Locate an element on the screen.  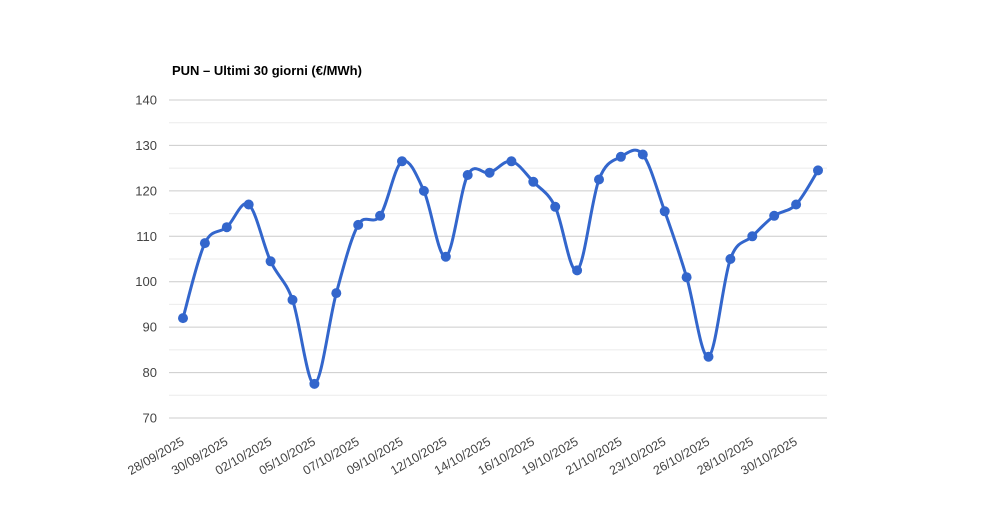
y-tick-label: 90 is located at coordinates (150, 327).